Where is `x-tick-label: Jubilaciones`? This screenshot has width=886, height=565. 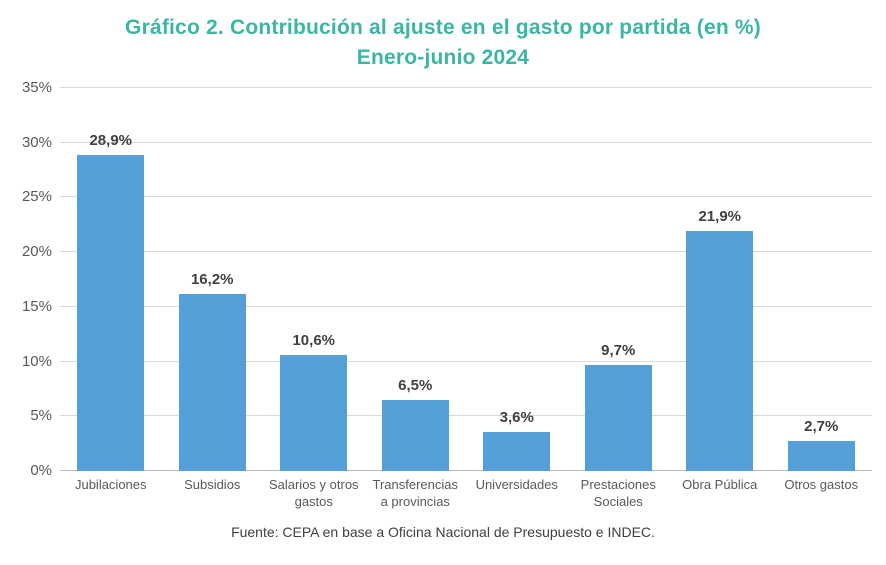 x-tick-label: Jubilaciones is located at coordinates (110, 484).